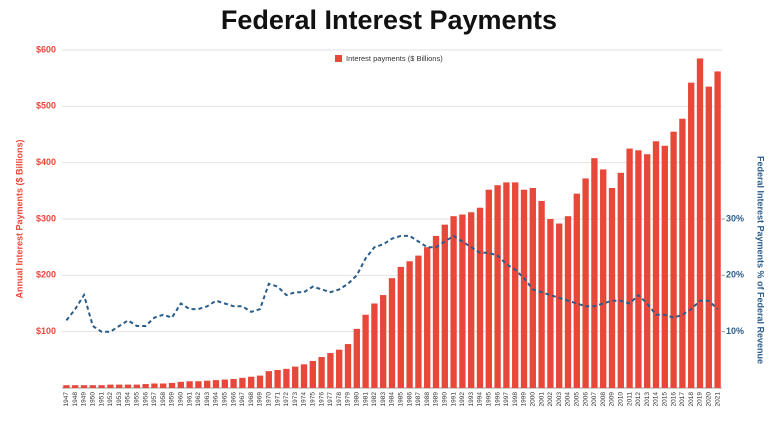 The width and height of the screenshot is (778, 423). Describe the element at coordinates (216, 399) in the screenshot. I see `x-tick-label: 1964` at that location.